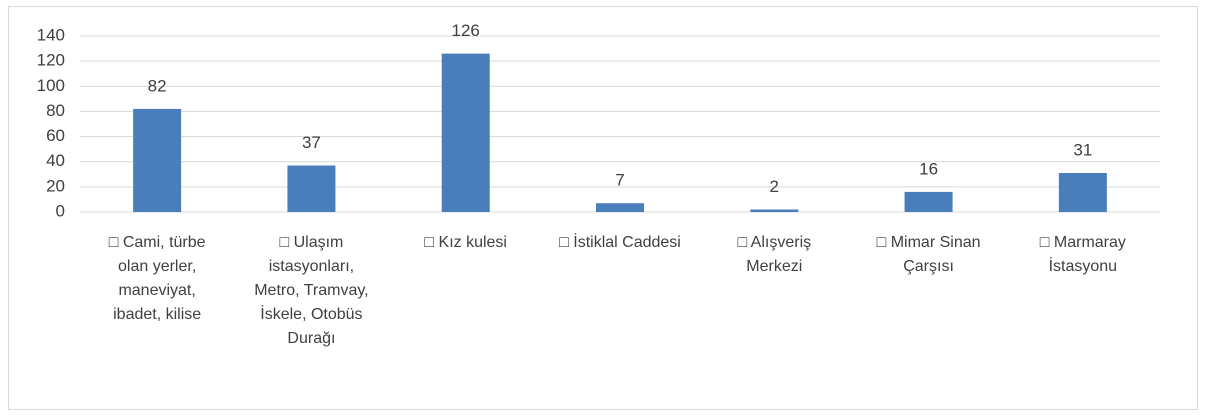 The image size is (1206, 417). I want to click on y-tick-label: 0, so click(60, 210).